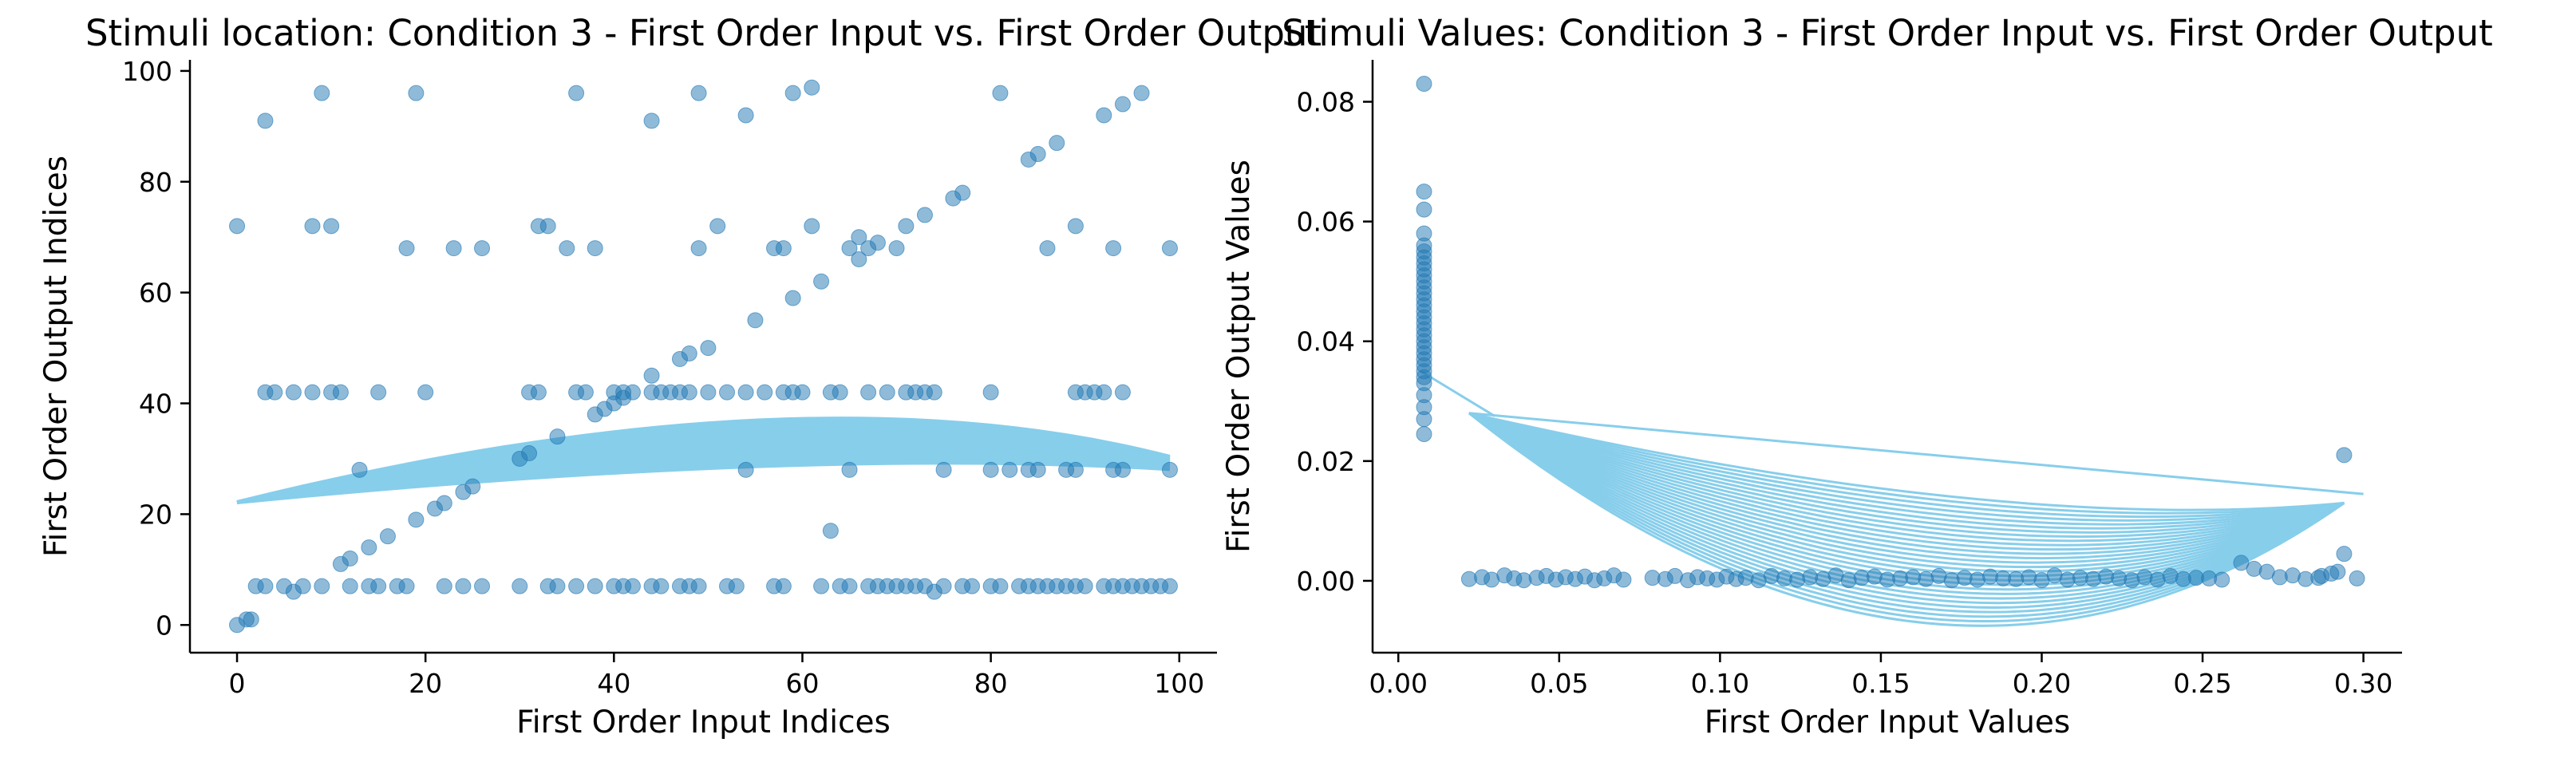 The width and height of the screenshot is (2576, 758). What do you see at coordinates (155, 182) in the screenshot?
I see `y-tick-label: 80` at bounding box center [155, 182].